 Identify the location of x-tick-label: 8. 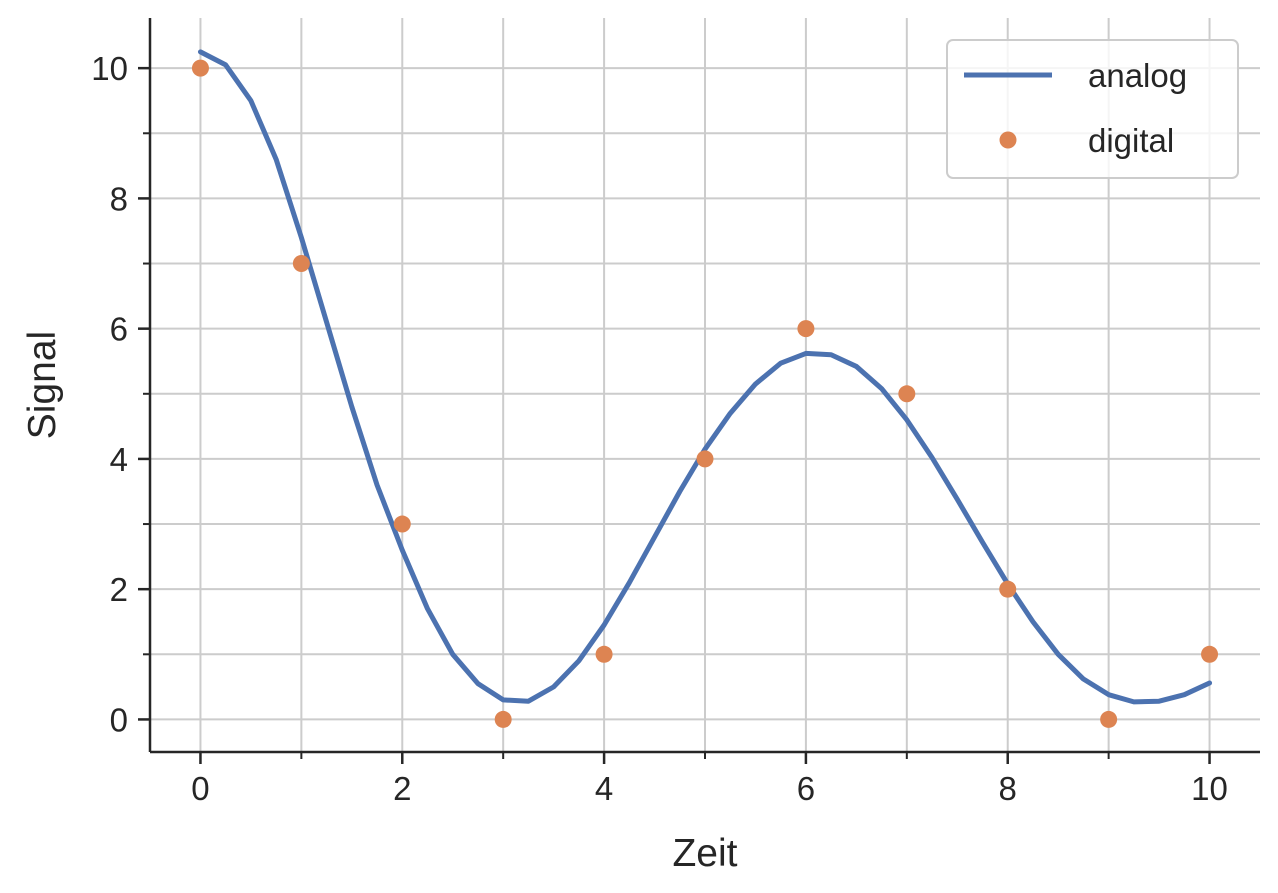
(1008, 788).